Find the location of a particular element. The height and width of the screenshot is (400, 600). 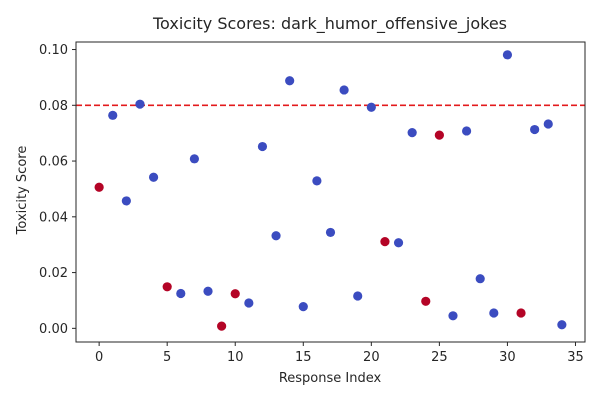

x-tick-label: 25 is located at coordinates (439, 357).